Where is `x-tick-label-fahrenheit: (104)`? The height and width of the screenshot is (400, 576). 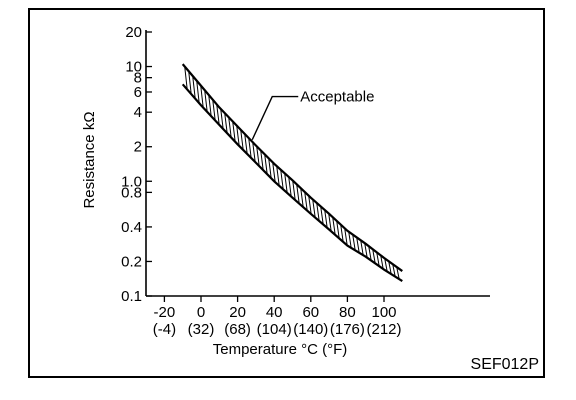
x-tick-label-fahrenheit: (104) is located at coordinates (274, 329).